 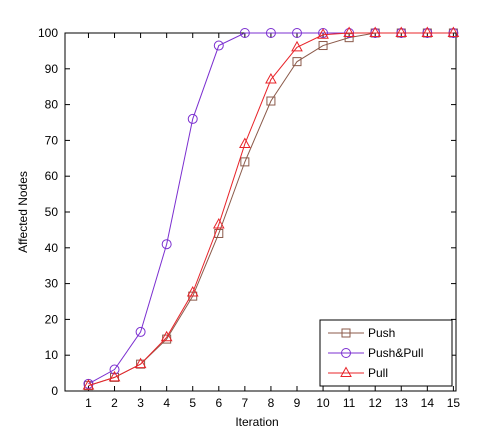 I want to click on y-tick-label: 40, so click(x=52, y=248).